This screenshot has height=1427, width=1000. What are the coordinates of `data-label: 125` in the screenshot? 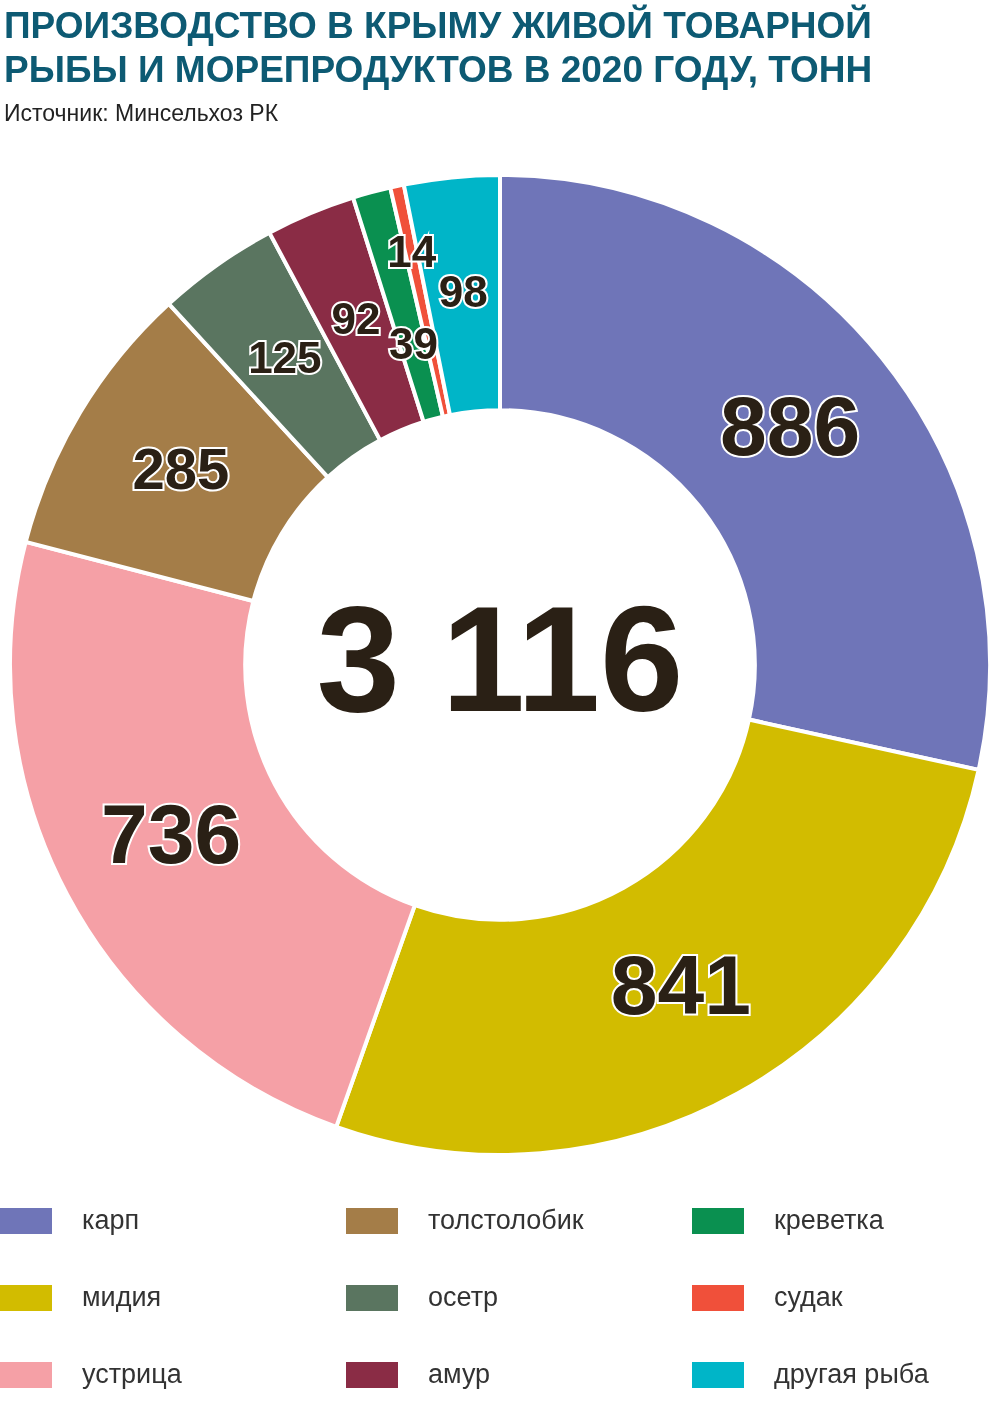 It's located at (285, 358).